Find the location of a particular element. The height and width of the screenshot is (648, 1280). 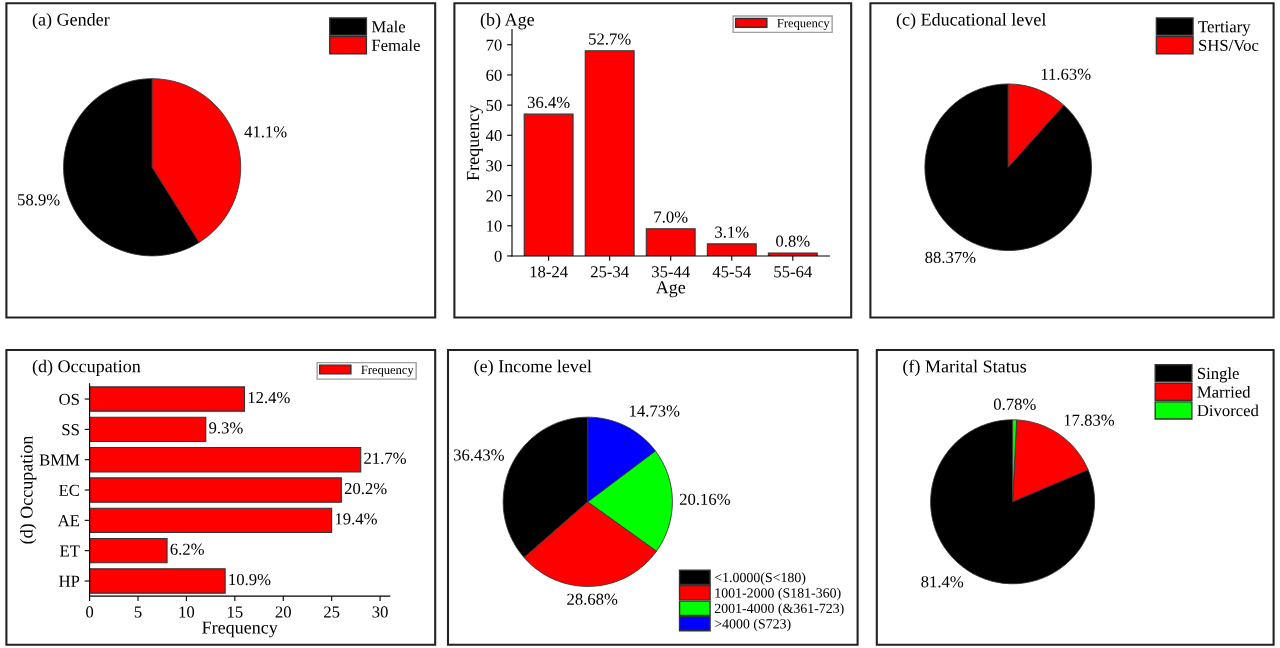

x-tick-label: 5 is located at coordinates (138, 612).